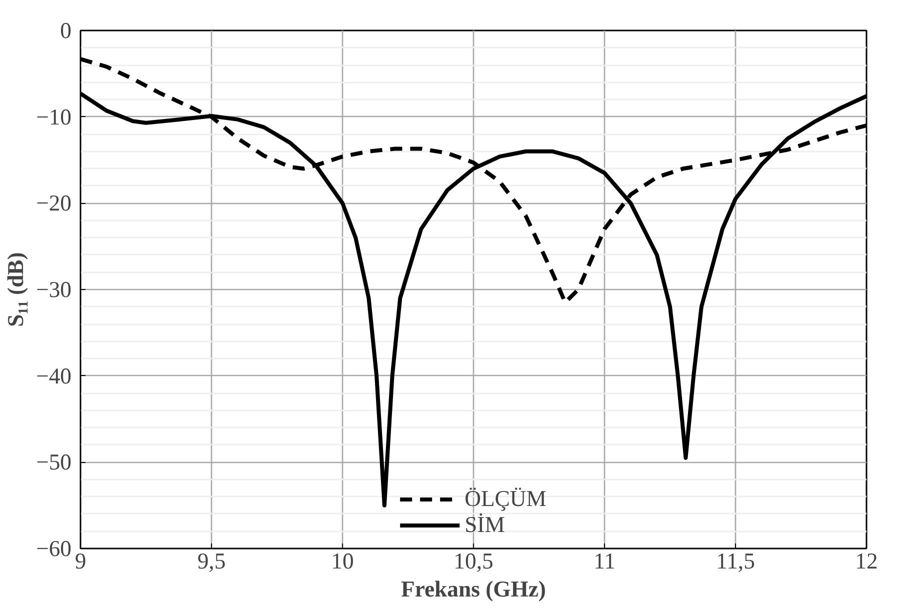  I want to click on y-tick-label: −20, so click(54, 203).